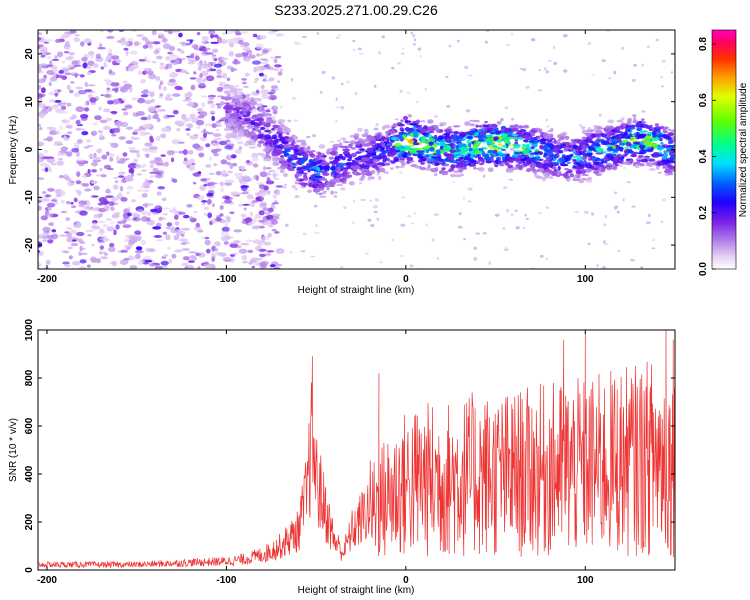 This screenshot has height=600, width=750. What do you see at coordinates (356, 10) in the screenshot?
I see `figure-title: S233.2025.271.00.29.C26` at bounding box center [356, 10].